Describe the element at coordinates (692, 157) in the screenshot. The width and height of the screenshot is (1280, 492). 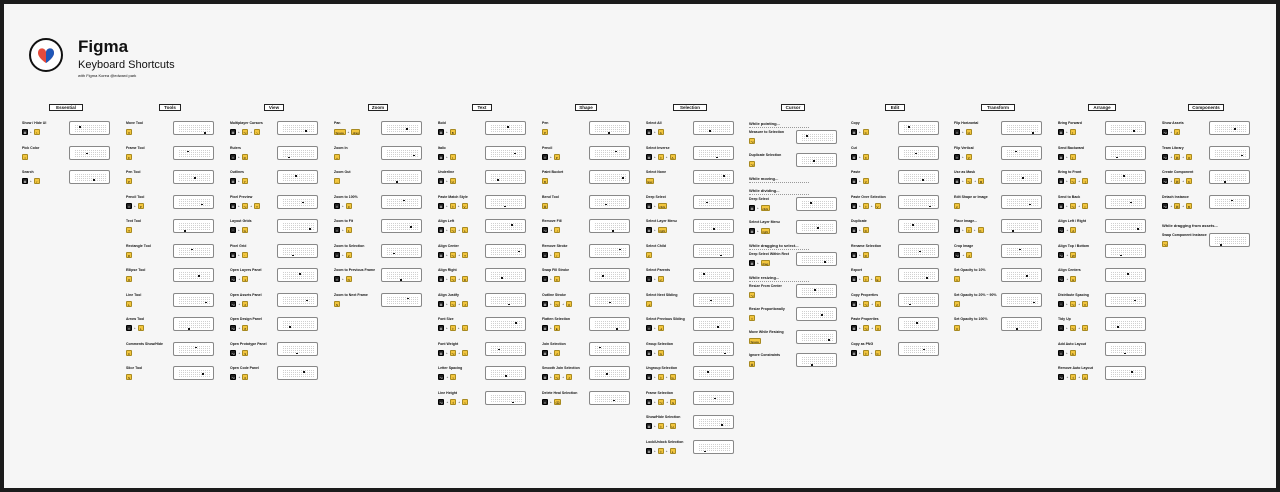
I see `shortcut-item: Select Inverse ⌘ + ⇧ + A` at that location.